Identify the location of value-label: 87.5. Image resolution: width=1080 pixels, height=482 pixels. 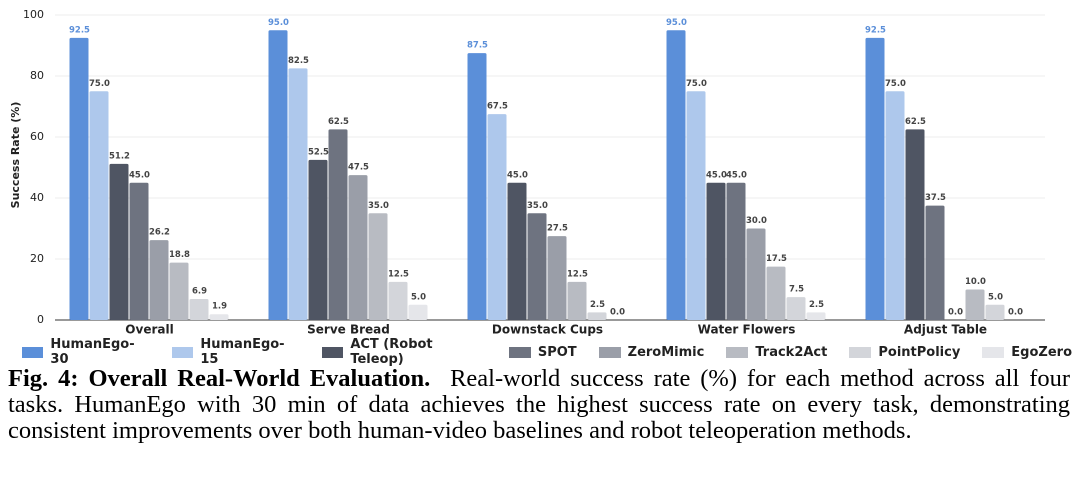
(477, 46).